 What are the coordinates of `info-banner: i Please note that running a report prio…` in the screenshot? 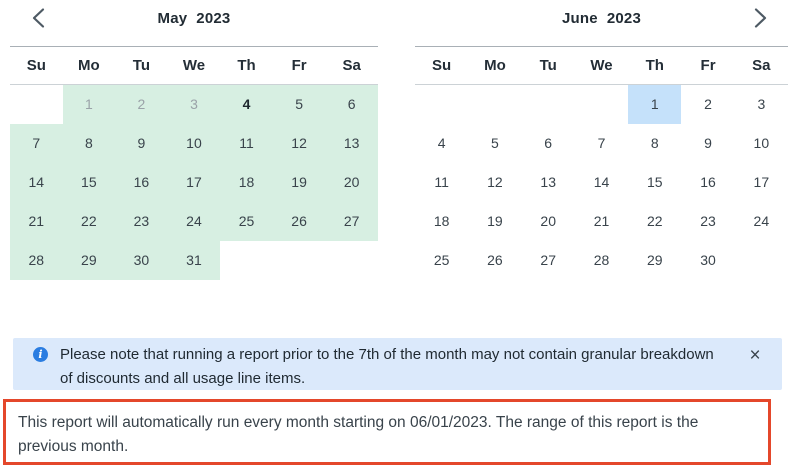 It's located at (397, 364).